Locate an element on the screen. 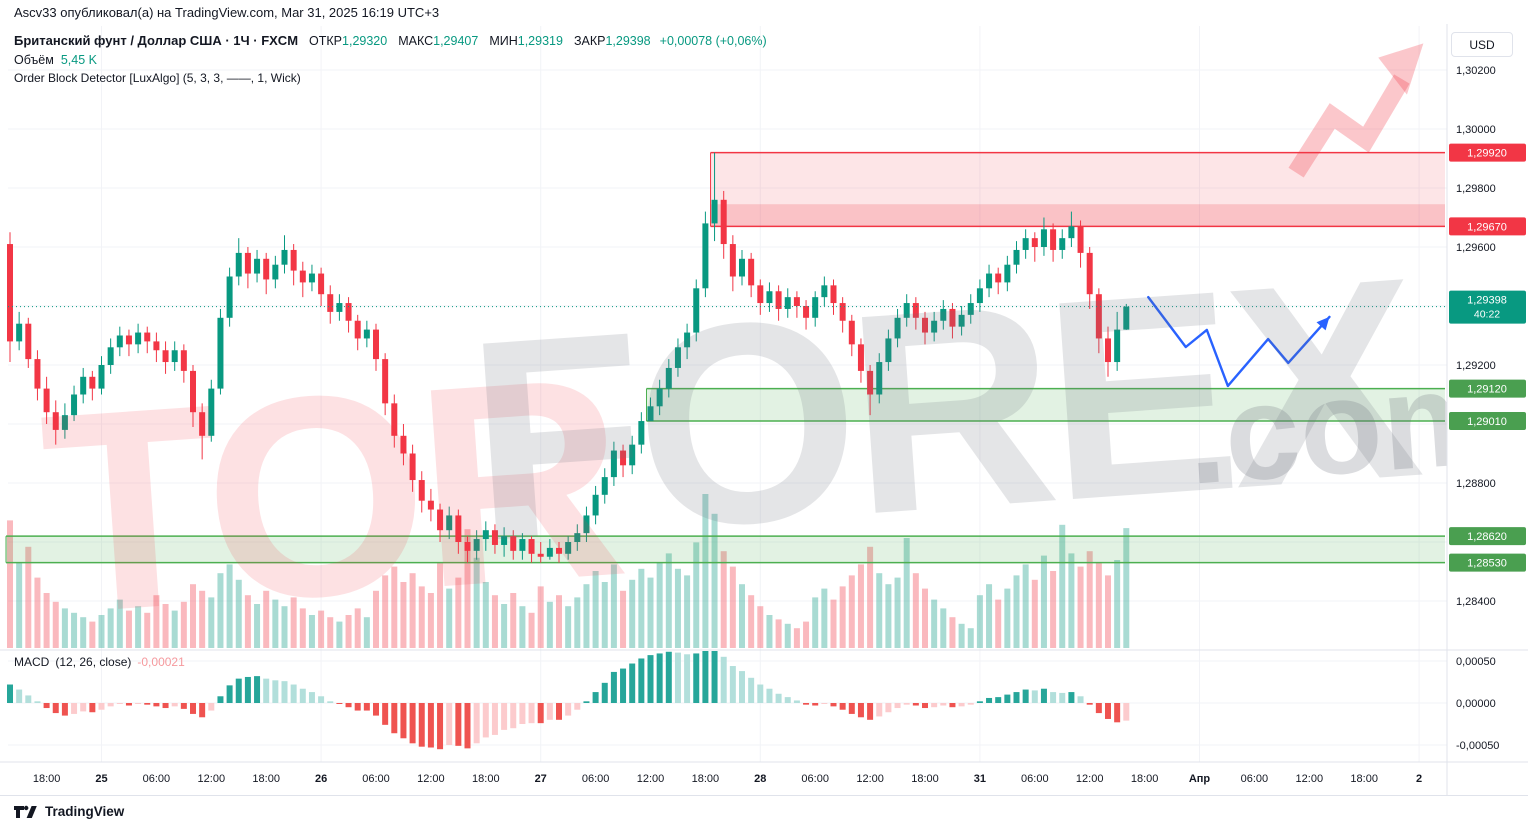 The image size is (1528, 827). svg-text: 1,30000 is located at coordinates (1476, 130).